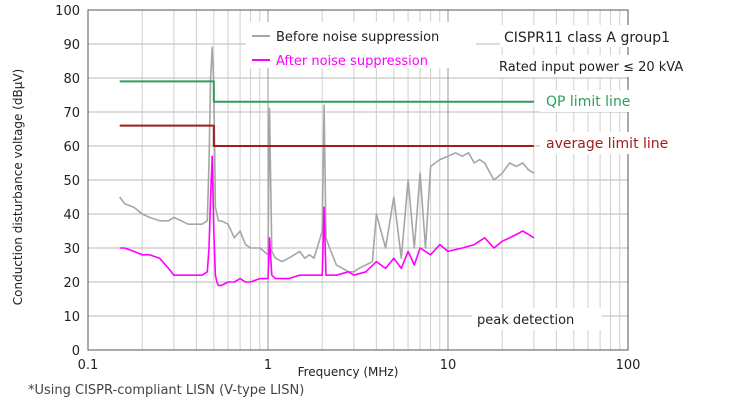 This screenshot has height=418, width=749. Describe the element at coordinates (88, 365) in the screenshot. I see `x-tick-label: 0.1` at that location.